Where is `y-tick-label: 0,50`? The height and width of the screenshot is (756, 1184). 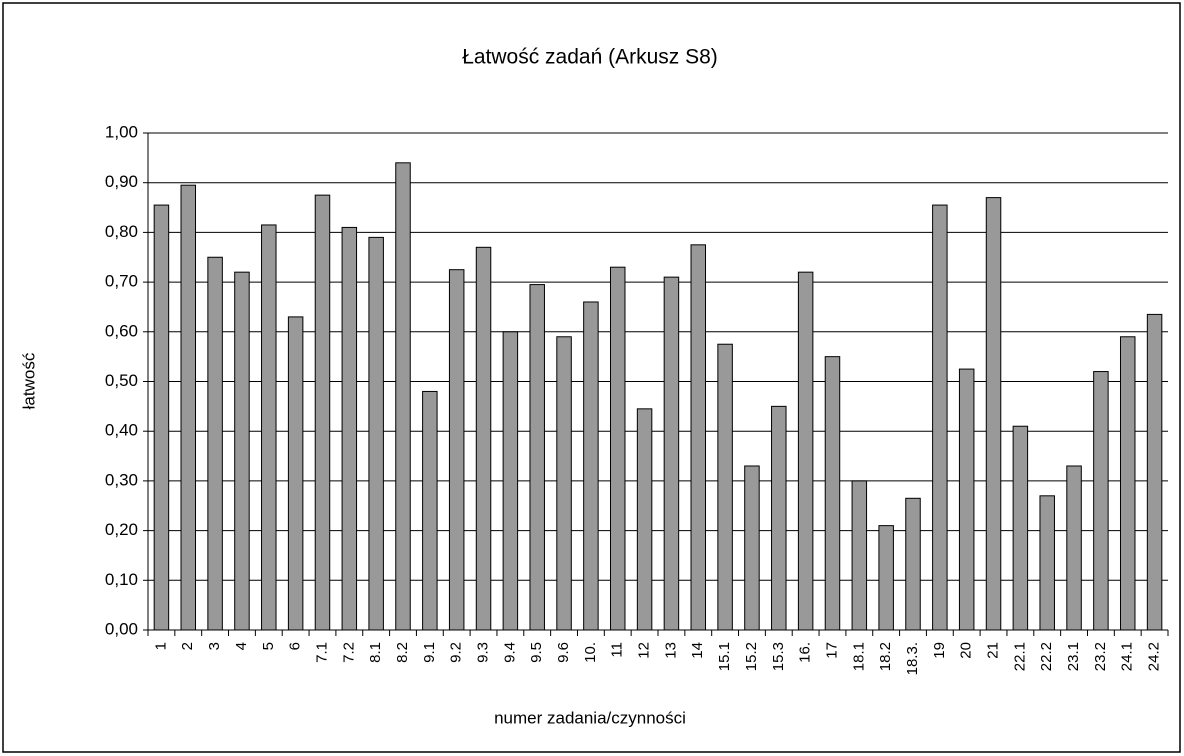
y-tick-label: 0,50 is located at coordinates (121, 380).